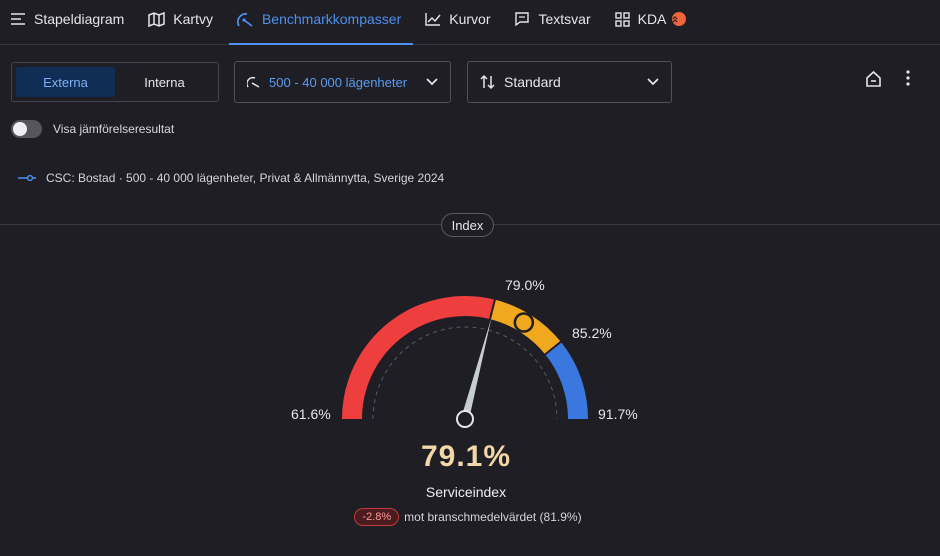 Image resolution: width=940 pixels, height=556 pixels. I want to click on comparison-toggle-label: Visa jämförelseresultat, so click(114, 129).